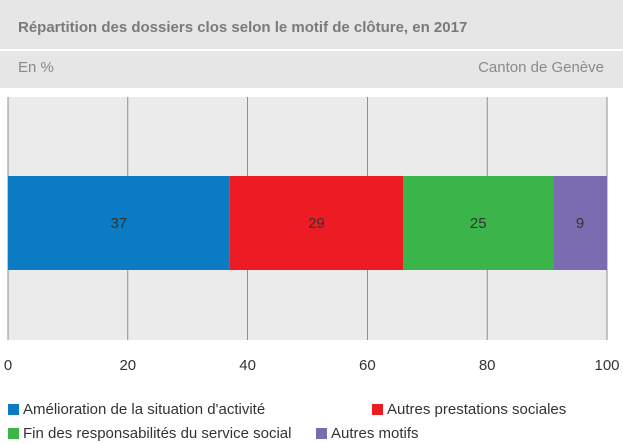  What do you see at coordinates (476, 409) in the screenshot?
I see `legend-label: Autres prestations sociales` at bounding box center [476, 409].